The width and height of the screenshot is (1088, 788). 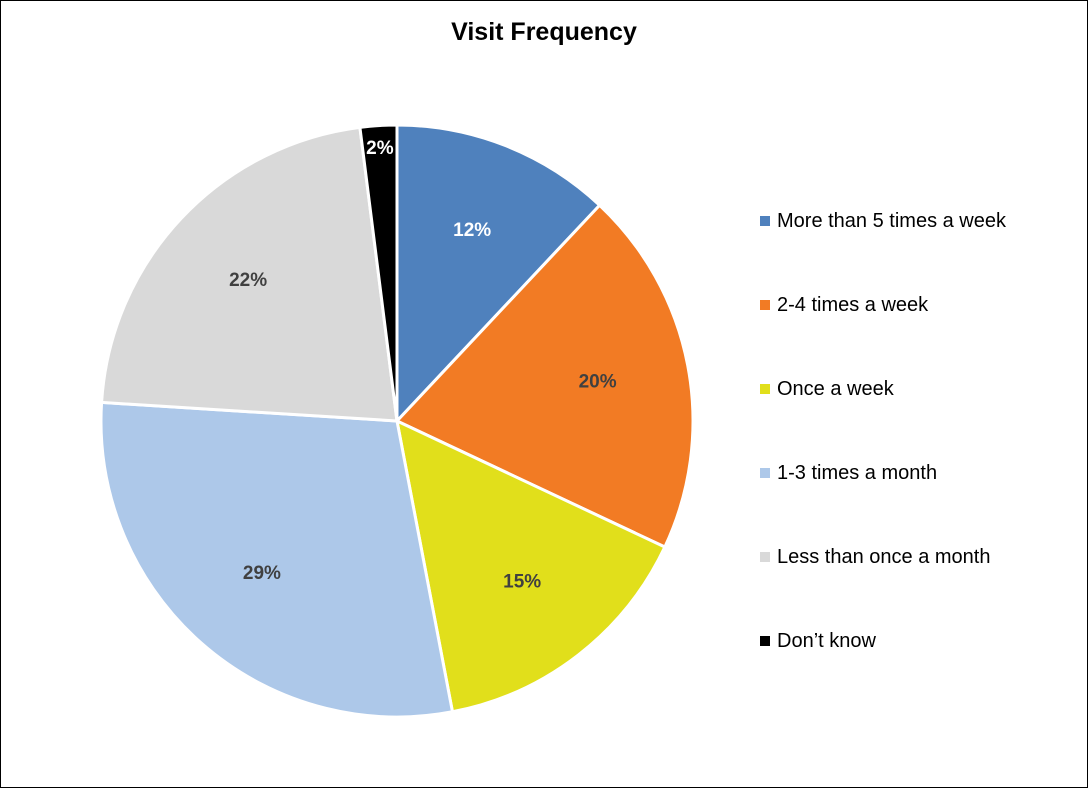 I want to click on data-label-4: 22%, so click(x=248, y=280).